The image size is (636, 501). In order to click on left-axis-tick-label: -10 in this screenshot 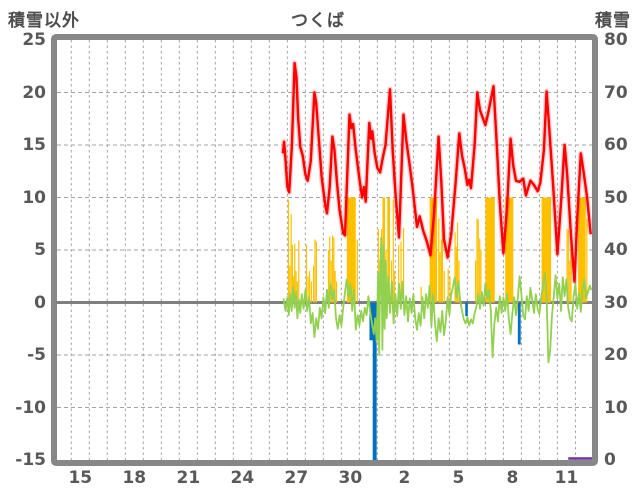, I will do `click(30, 407)`.